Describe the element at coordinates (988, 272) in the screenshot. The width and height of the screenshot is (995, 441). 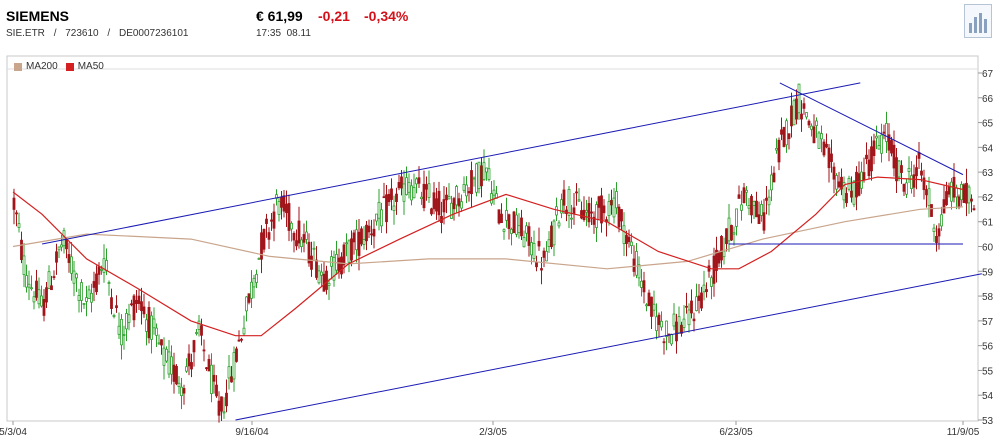
I see `y-tick-label: 59` at that location.